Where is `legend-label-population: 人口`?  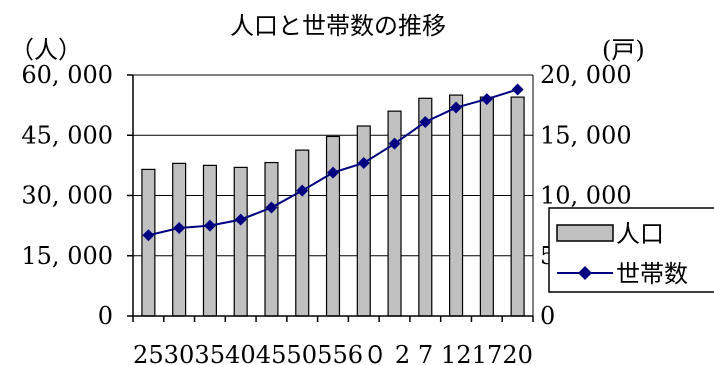 legend-label-population: 人口 is located at coordinates (640, 234).